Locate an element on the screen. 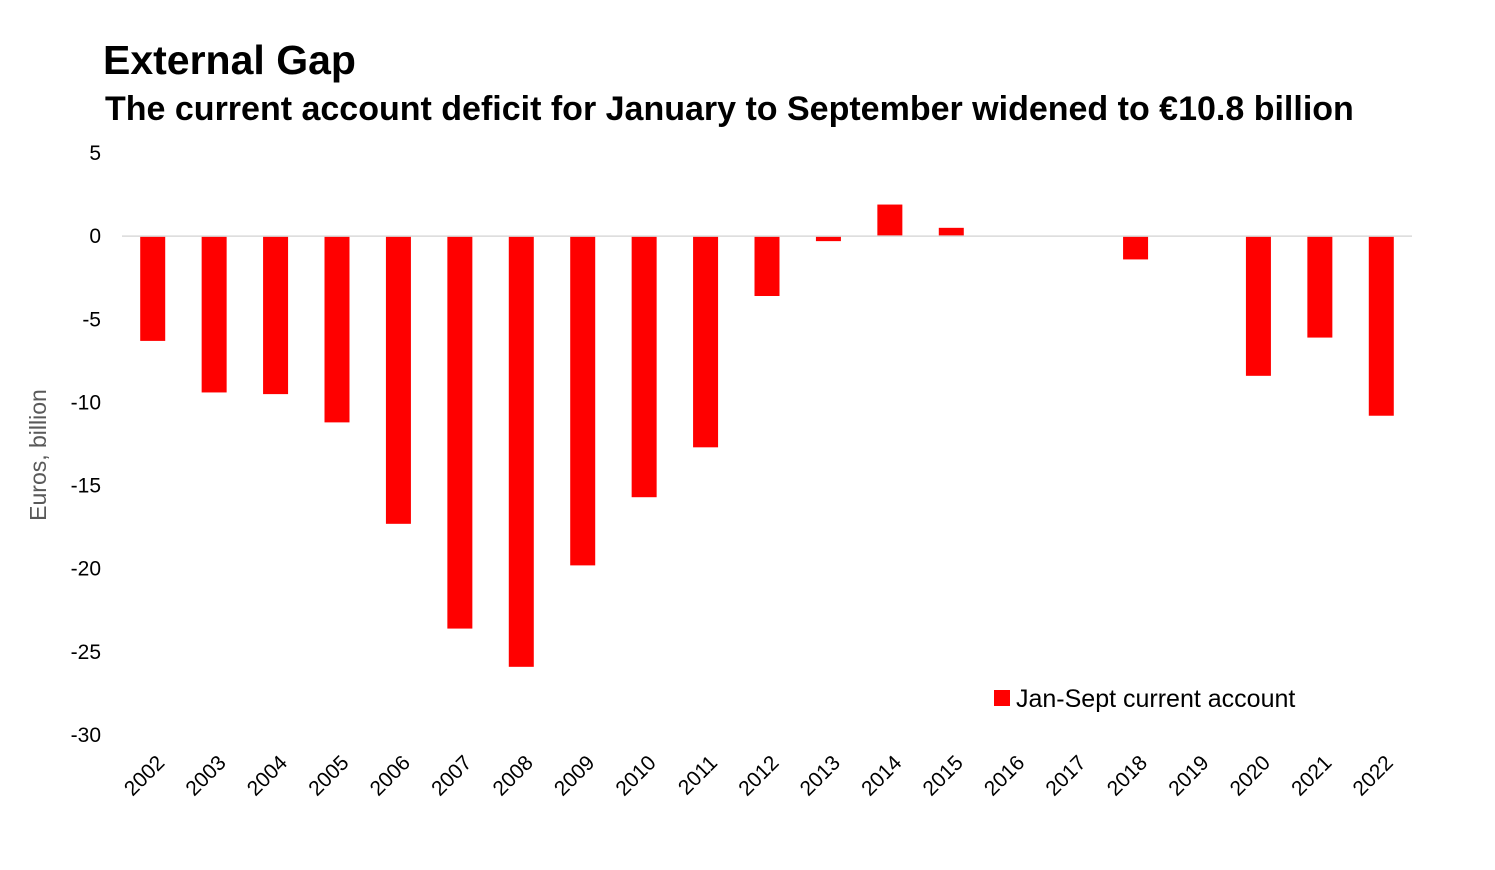  legend: Jan-Sept current account is located at coordinates (1144, 699).